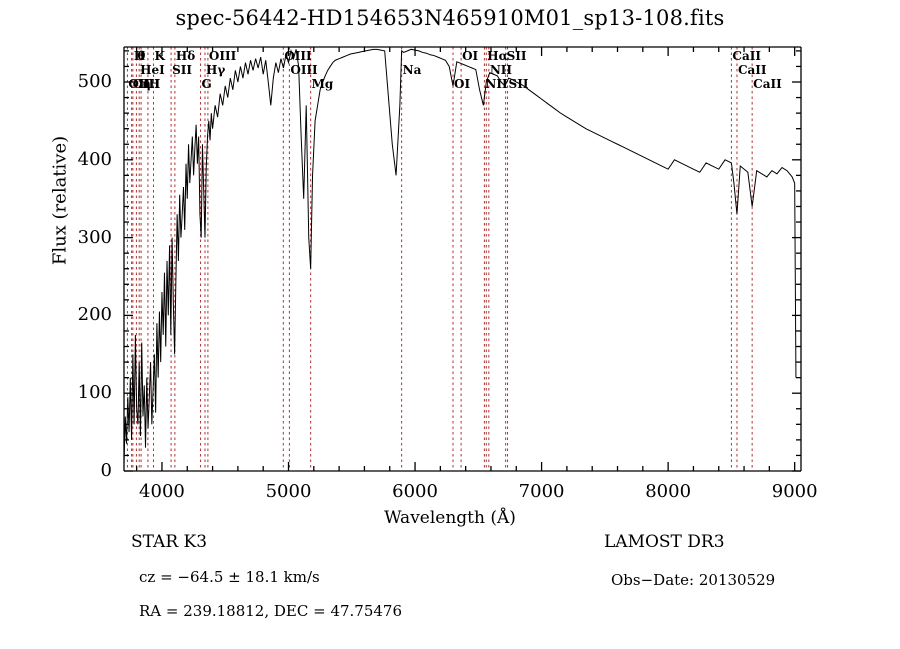 The image size is (900, 649). What do you see at coordinates (322, 84) in the screenshot?
I see `spectral-line-label: Mg` at bounding box center [322, 84].